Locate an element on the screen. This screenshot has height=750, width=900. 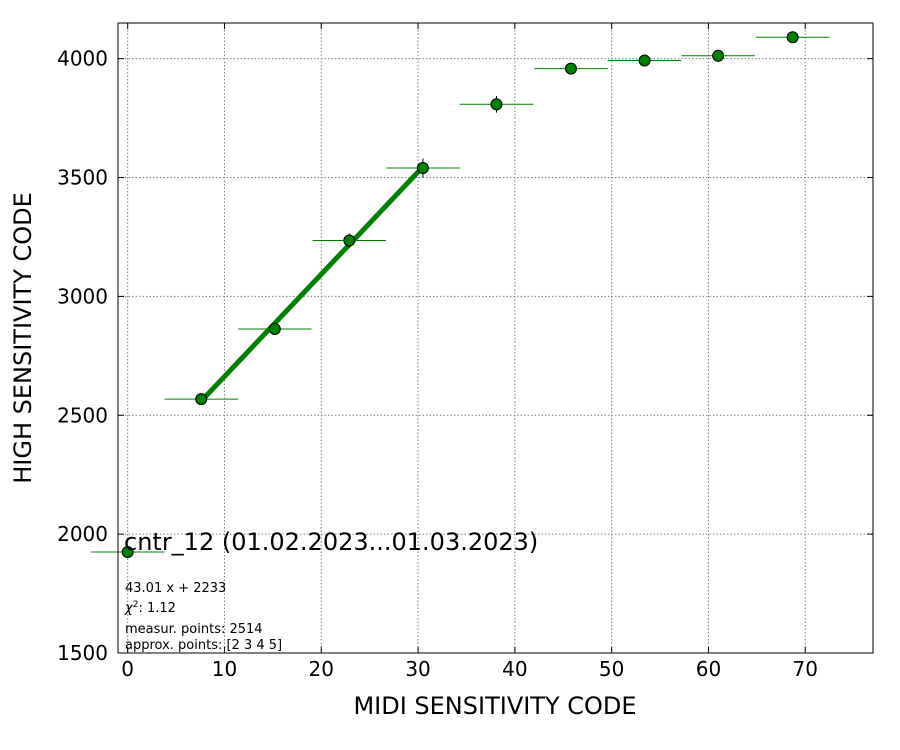
fit-layer is located at coordinates (312, 284).